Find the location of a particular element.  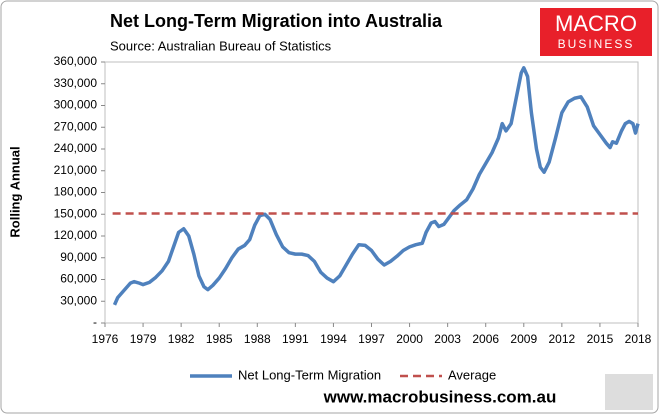

x-tick-label: 1976 is located at coordinates (105, 339).